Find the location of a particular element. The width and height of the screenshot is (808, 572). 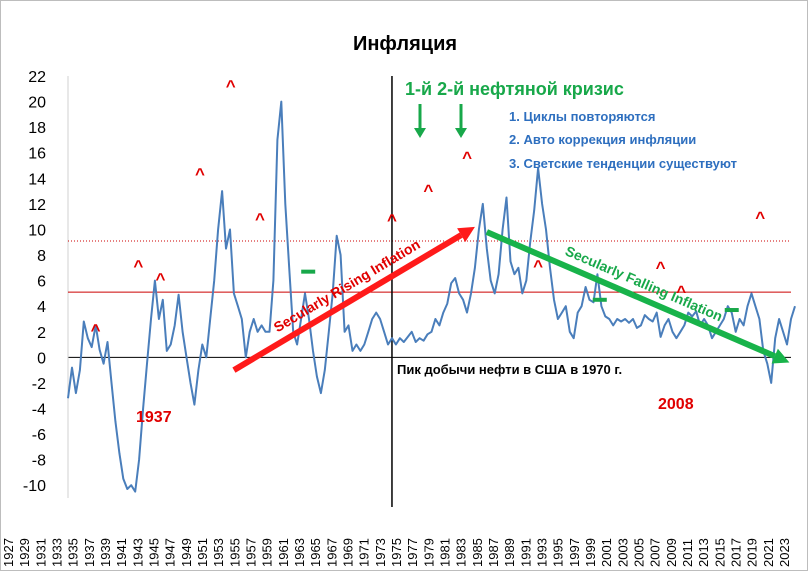

rising-trend-label: Secularly Rising Inflation is located at coordinates (347, 285).